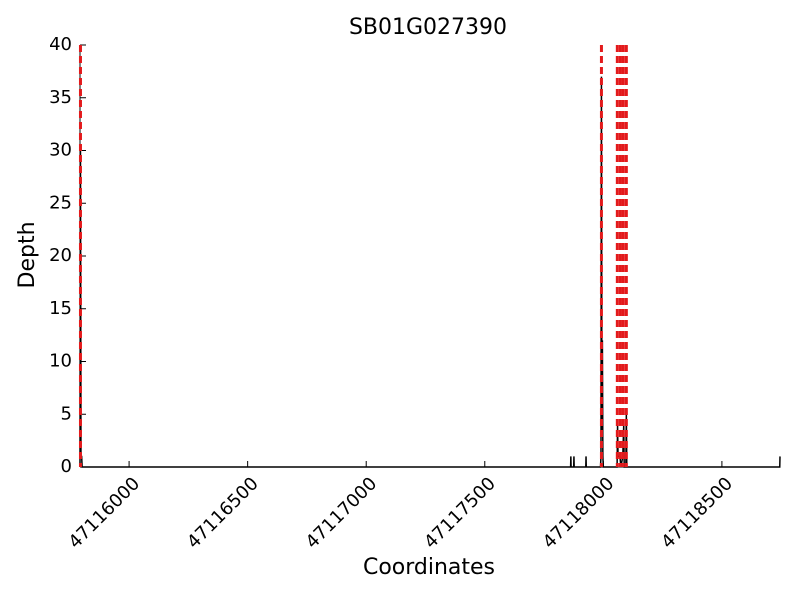  Describe the element at coordinates (460, 513) in the screenshot. I see `x-tick-label: 47117500` at that location.